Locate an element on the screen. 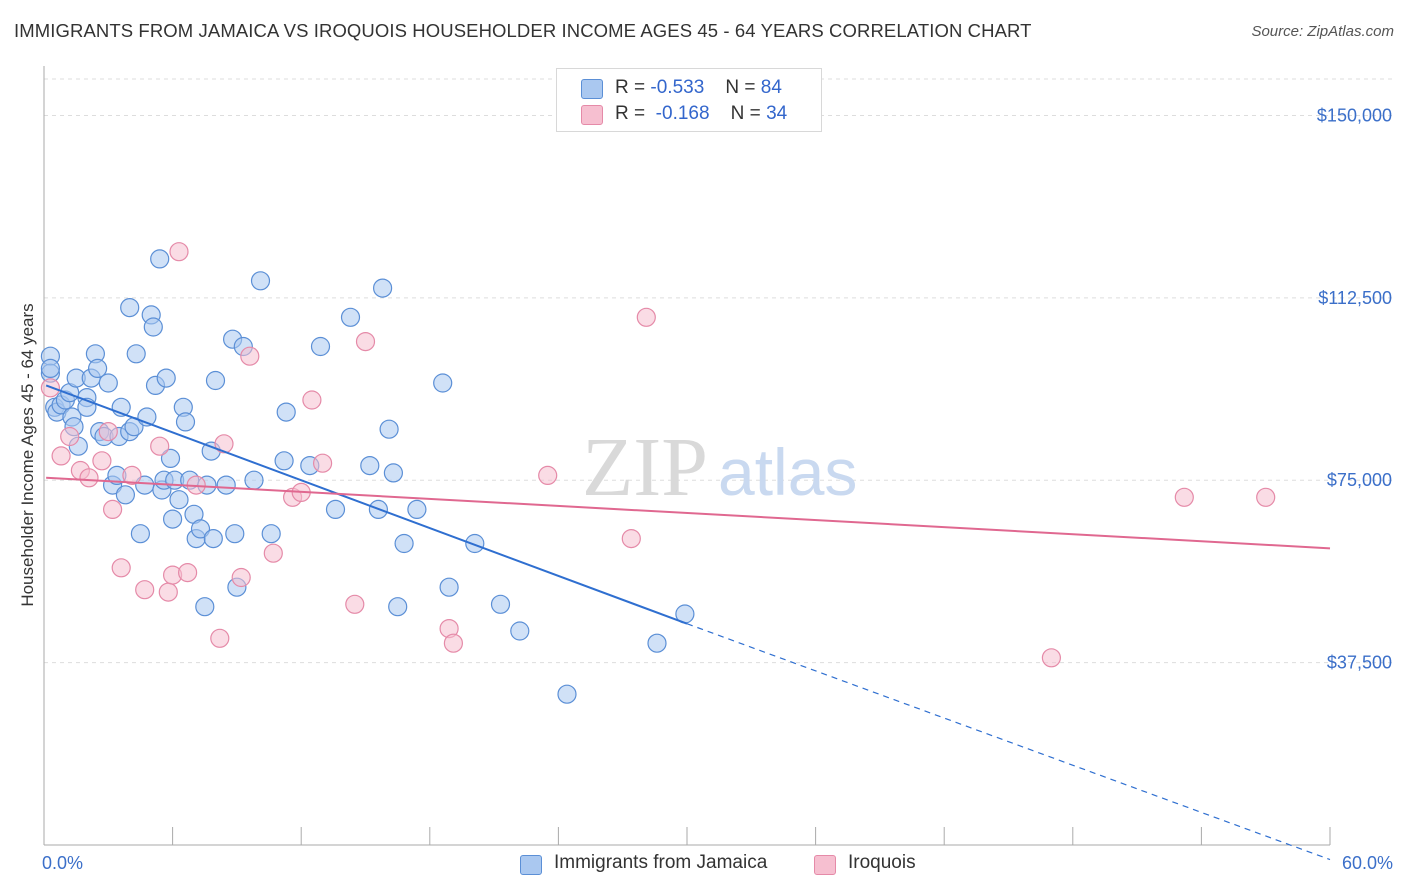 This screenshot has width=1406, height=892. legend-label: Immigrants from Jamaica is located at coordinates (661, 862).